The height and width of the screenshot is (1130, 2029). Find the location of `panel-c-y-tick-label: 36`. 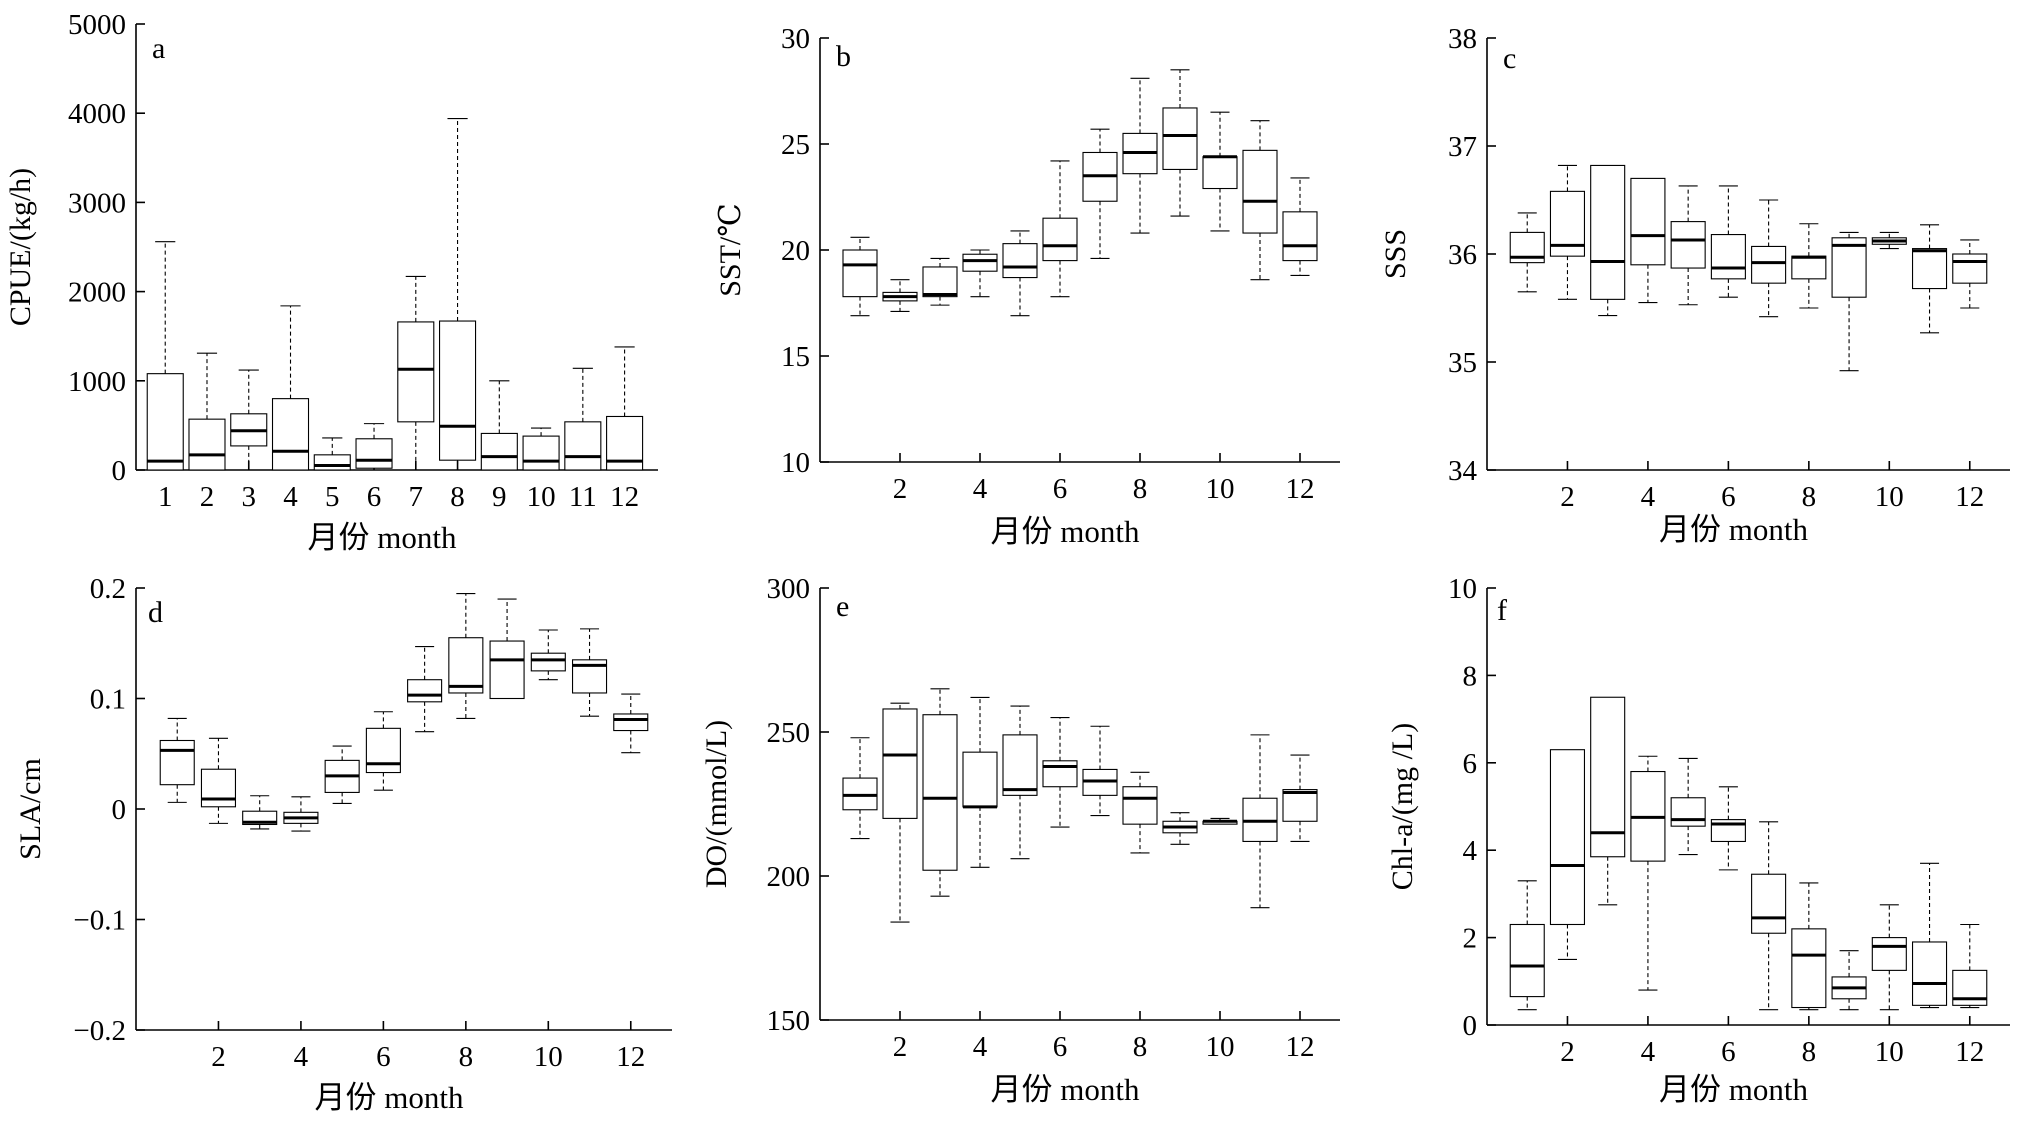

panel-c-y-tick-label: 36 is located at coordinates (1462, 255).